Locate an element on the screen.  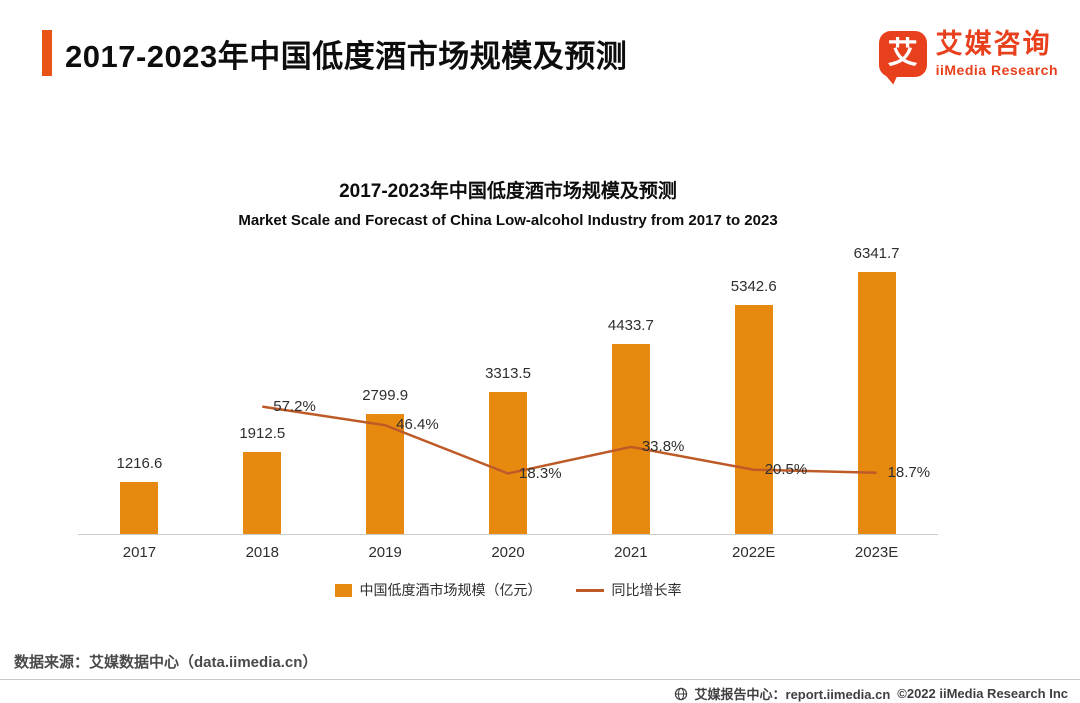
market-scale-bar-2017 is located at coordinates (139, 507).